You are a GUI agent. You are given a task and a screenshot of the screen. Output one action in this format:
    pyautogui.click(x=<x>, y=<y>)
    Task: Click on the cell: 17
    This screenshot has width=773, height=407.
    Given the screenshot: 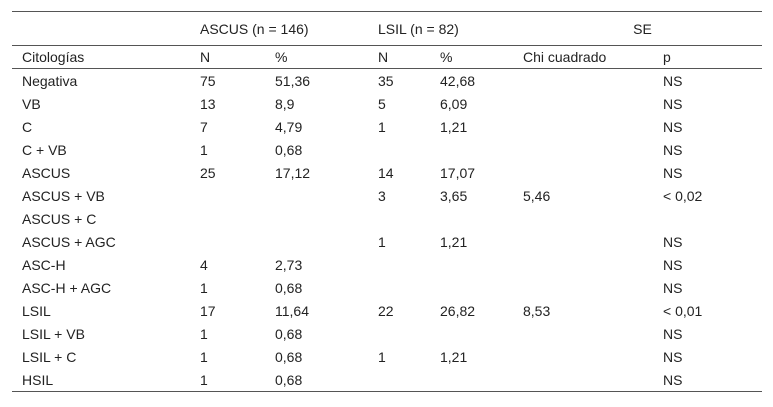 What is the action you would take?
    pyautogui.click(x=208, y=310)
    